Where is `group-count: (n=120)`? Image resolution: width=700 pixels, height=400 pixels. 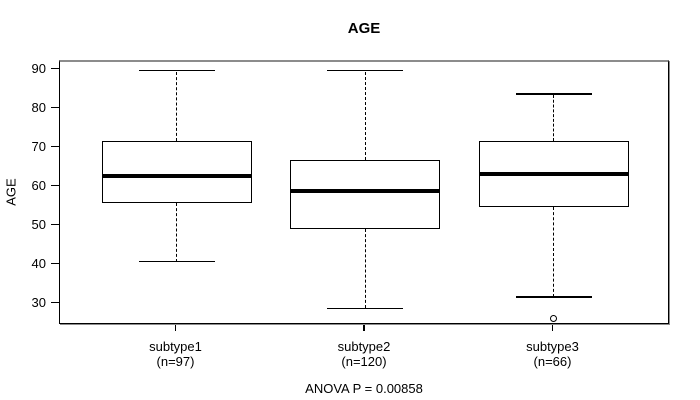
group-count: (n=120) is located at coordinates (364, 361).